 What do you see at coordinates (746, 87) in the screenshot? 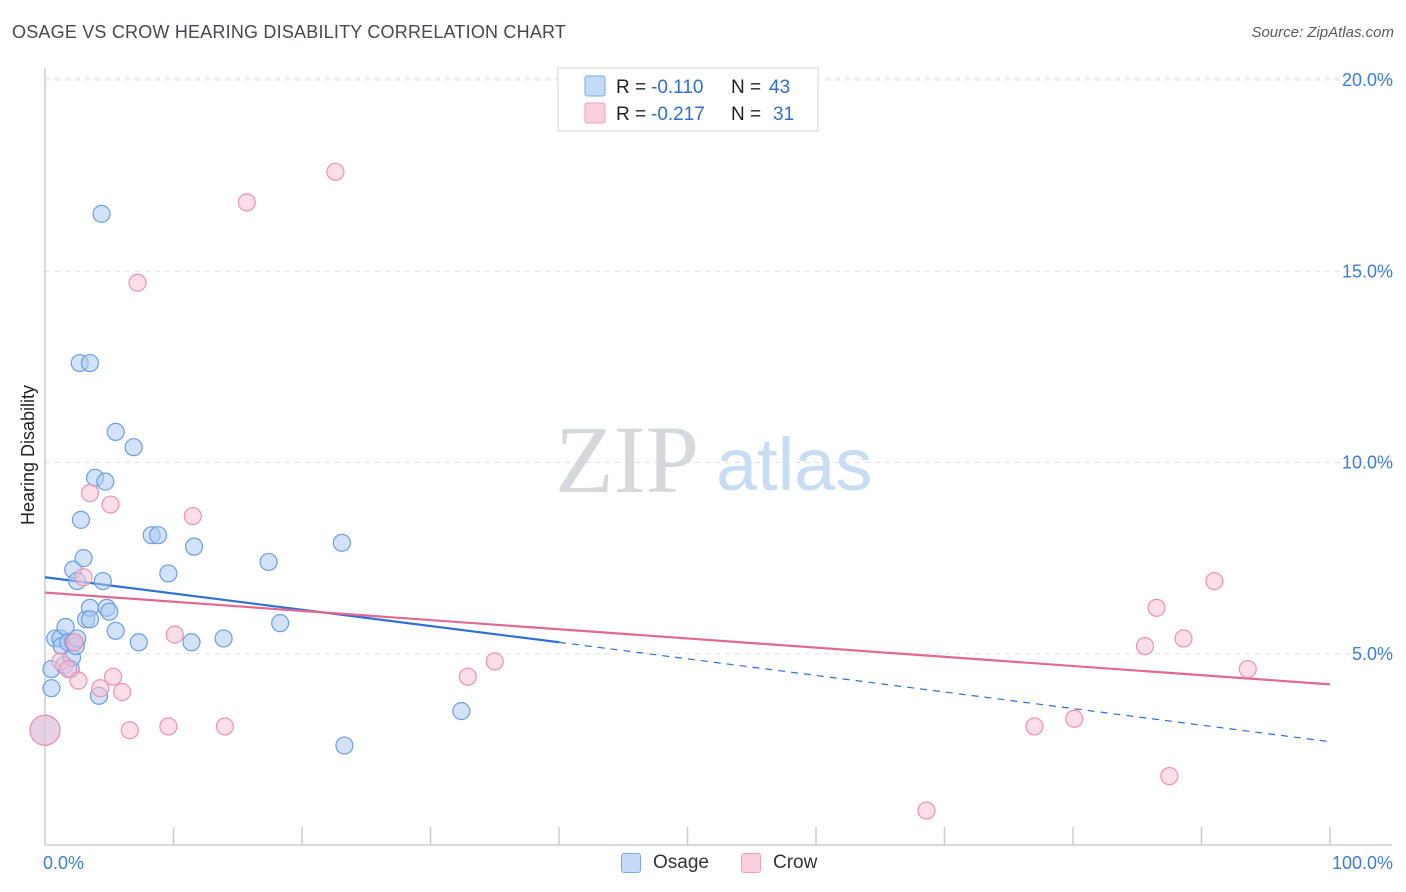
I see `legend-n-label-osage: N =` at bounding box center [746, 87].